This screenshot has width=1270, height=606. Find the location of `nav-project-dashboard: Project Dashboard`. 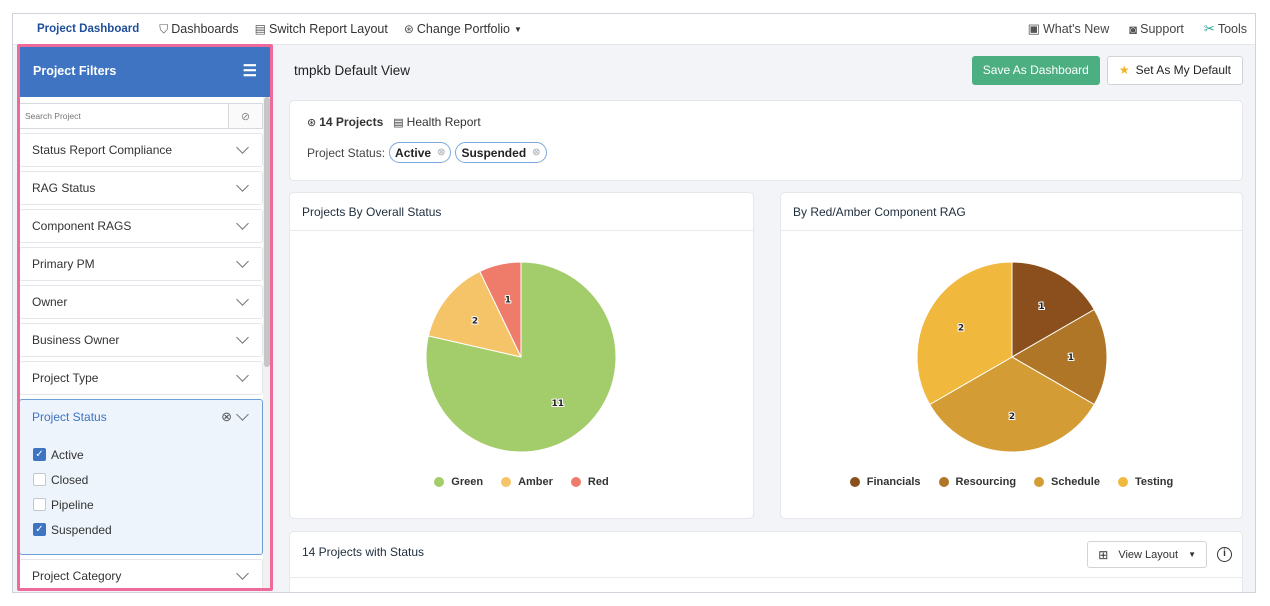

nav-project-dashboard: Project Dashboard is located at coordinates (88, 29).